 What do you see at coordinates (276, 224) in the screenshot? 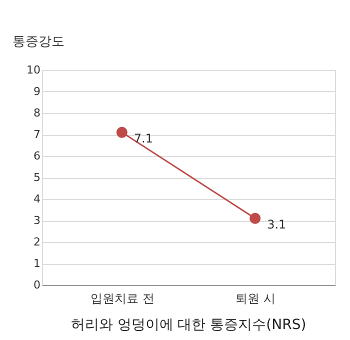
I see `data-label: 3.1` at bounding box center [276, 224].